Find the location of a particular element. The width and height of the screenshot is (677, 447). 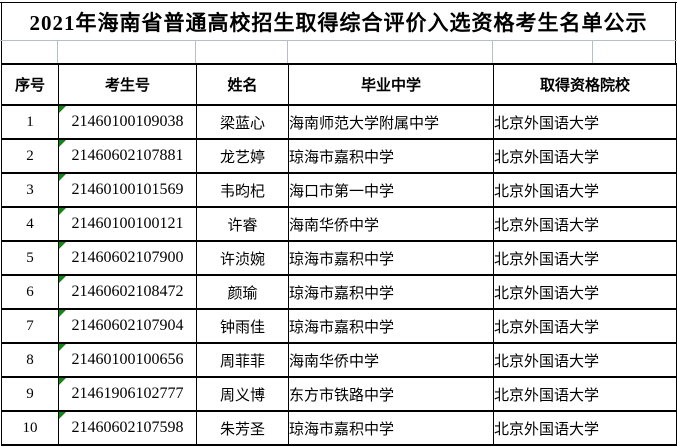

cell-name: 许睿 is located at coordinates (242, 224).